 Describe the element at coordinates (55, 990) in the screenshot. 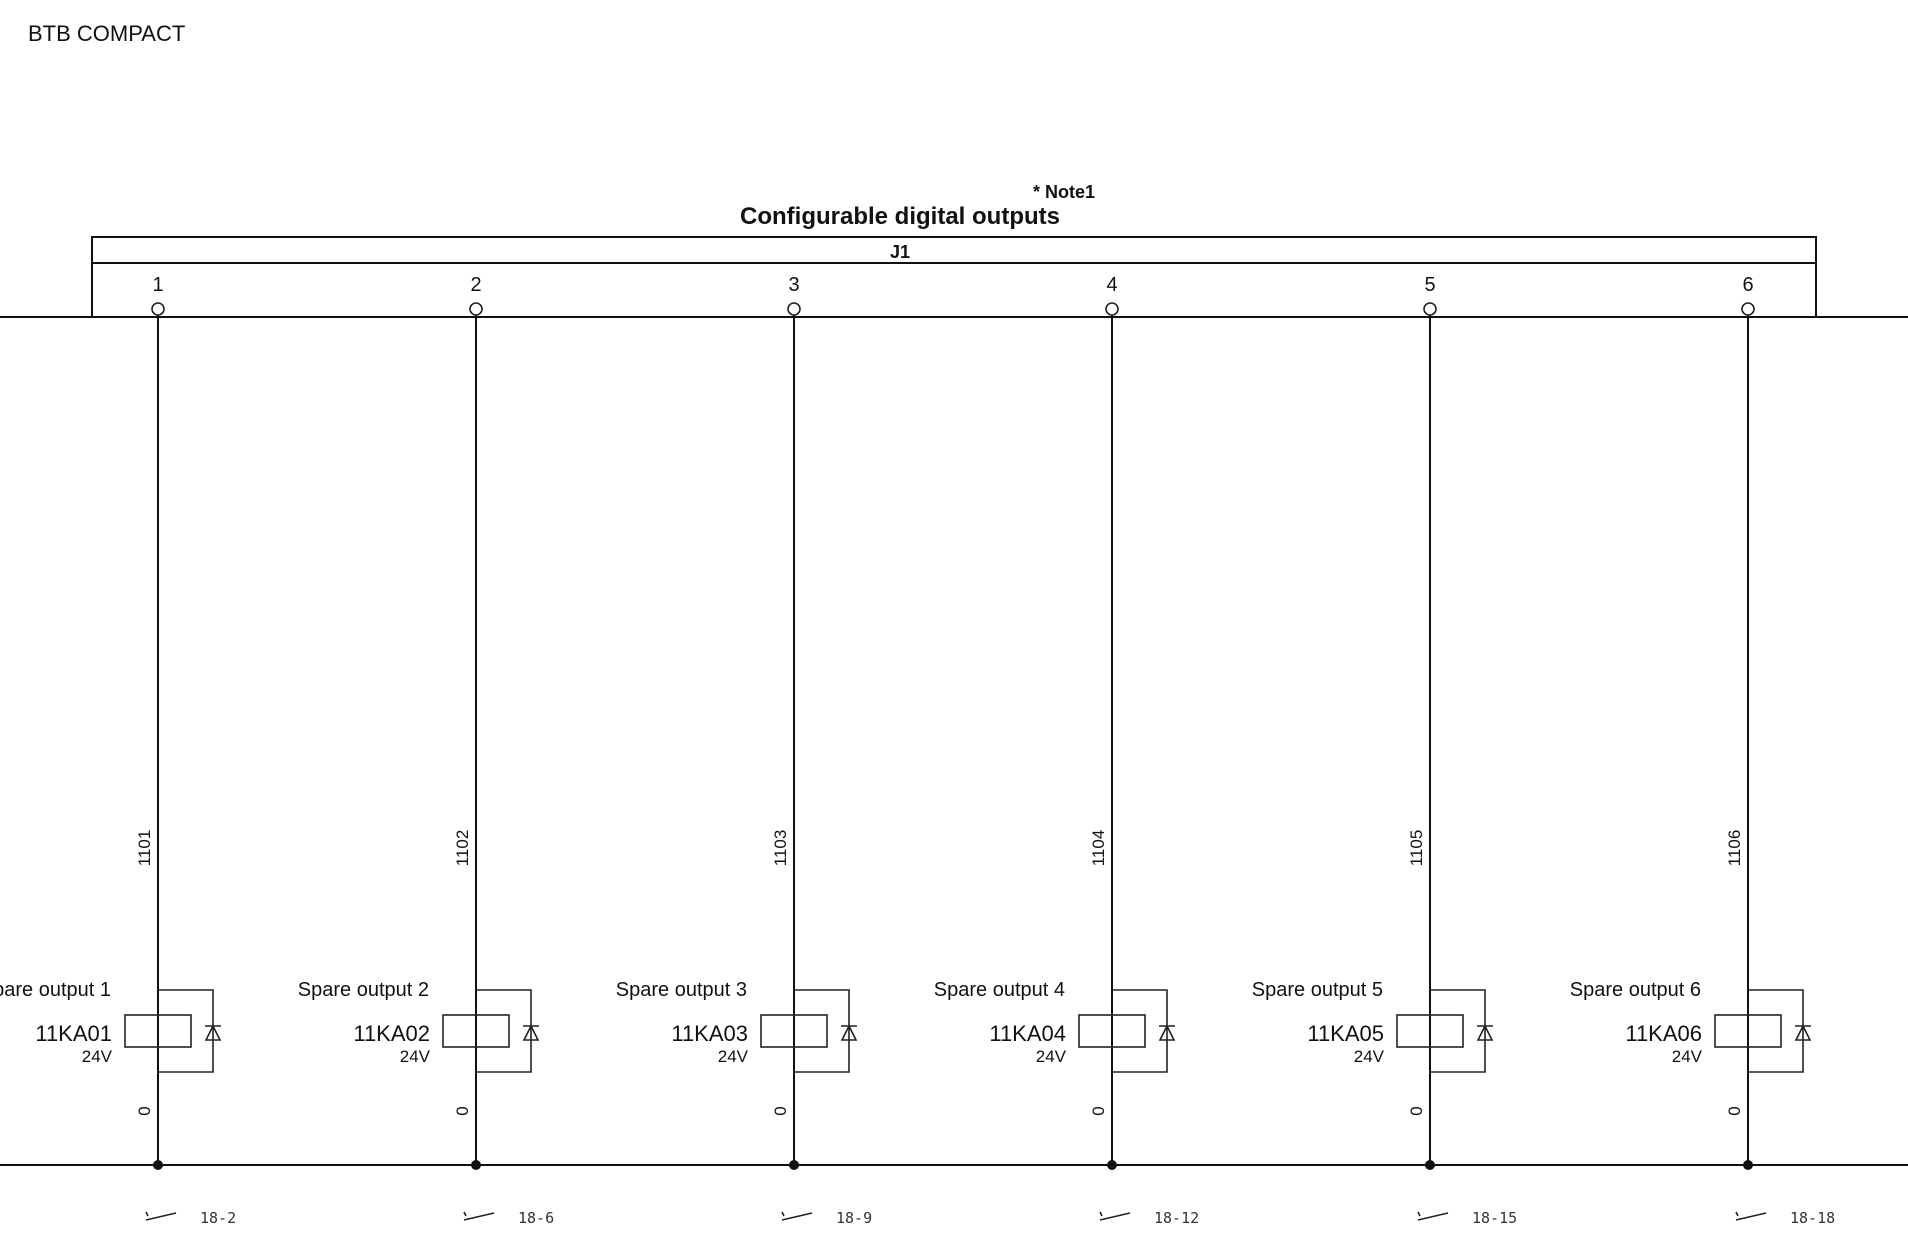

I see `spare-output-label: Spare output 1` at that location.